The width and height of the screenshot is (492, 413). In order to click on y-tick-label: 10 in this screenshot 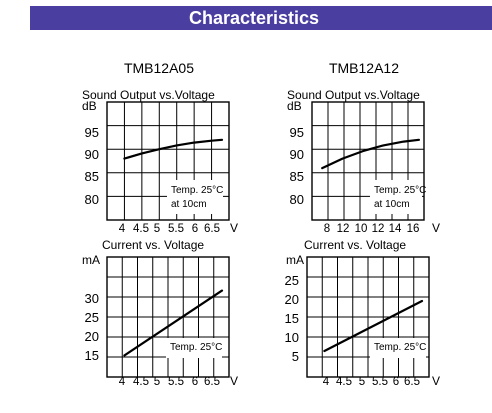, I will do `click(292, 337)`.